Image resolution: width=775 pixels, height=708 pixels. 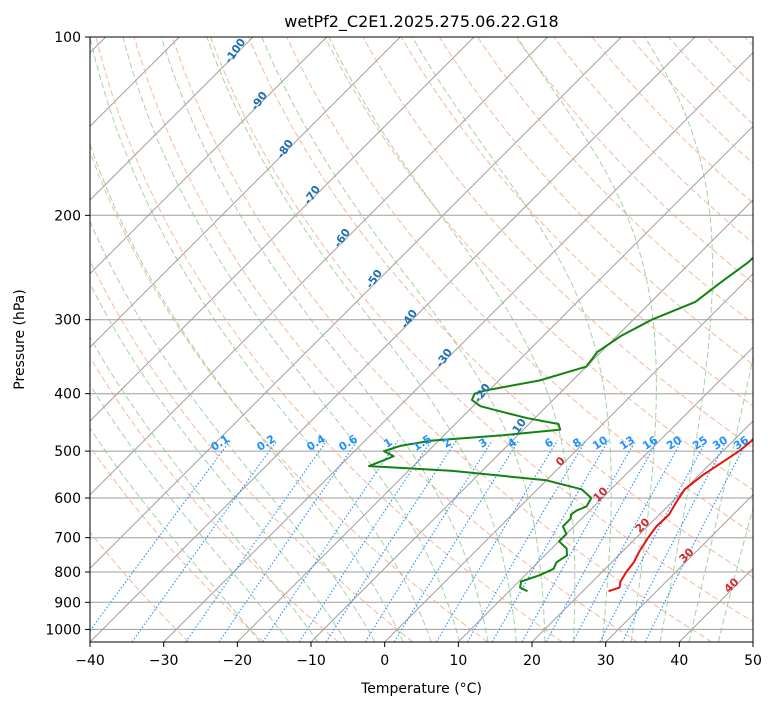 What do you see at coordinates (67, 452) in the screenshot?
I see `y-tick-label: 500` at bounding box center [67, 452].